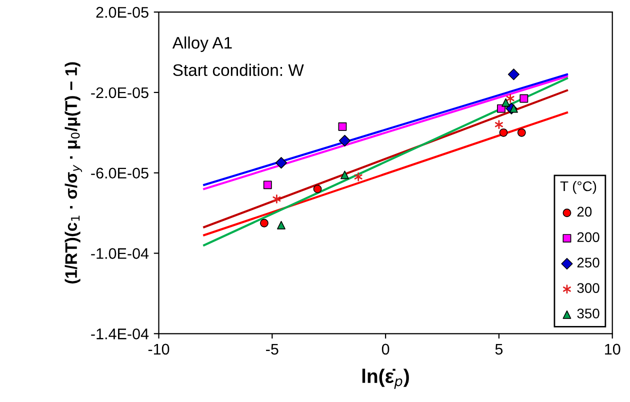  I want to click on x-tick-label: -5, so click(272, 349).